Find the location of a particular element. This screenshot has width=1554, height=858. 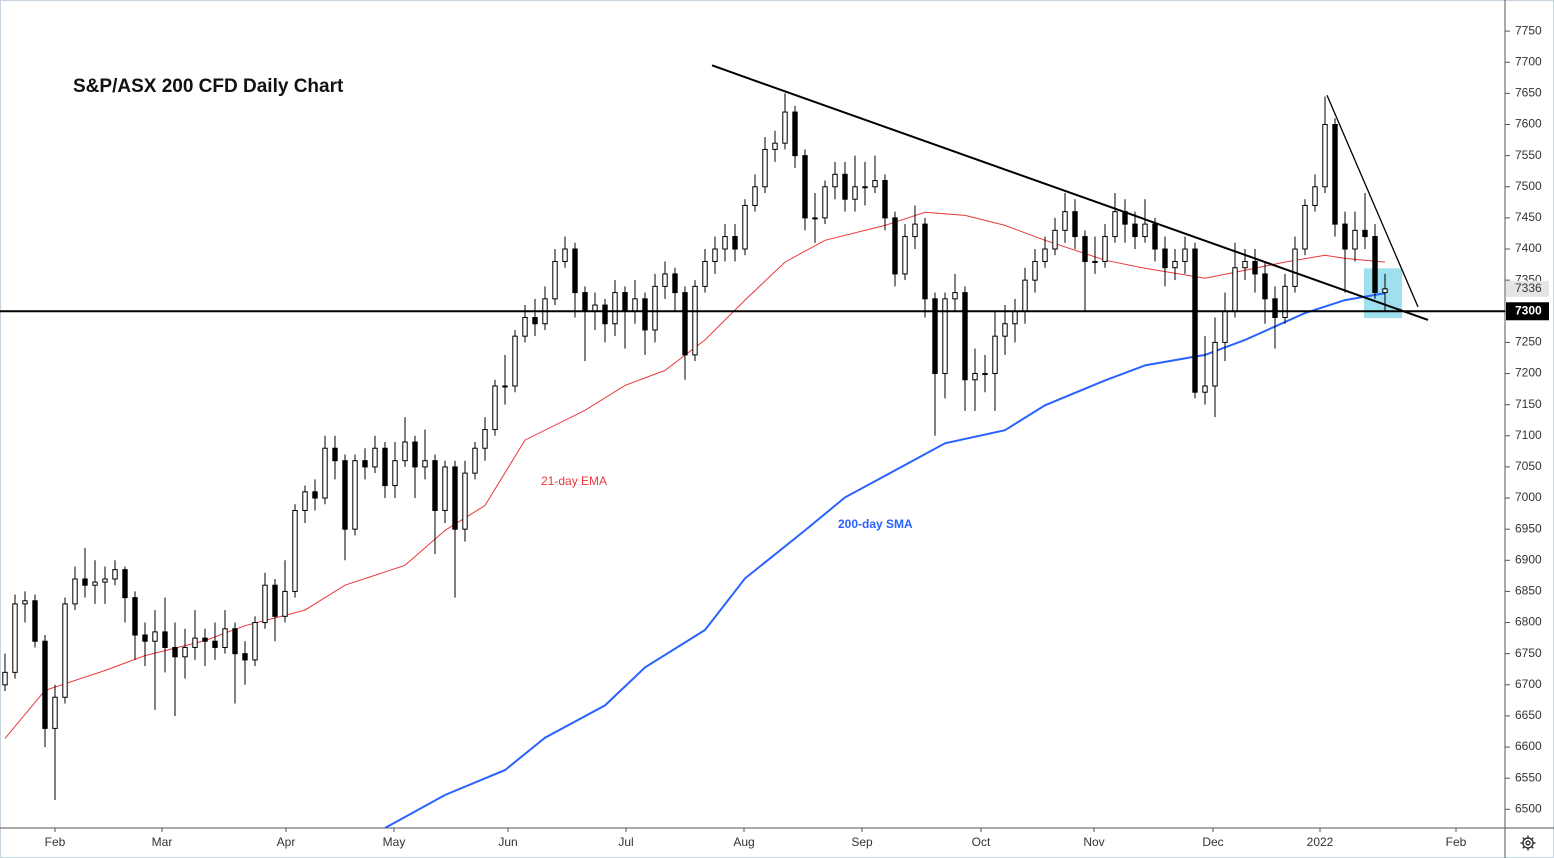

y-tick-label: 6550 is located at coordinates (1528, 777).